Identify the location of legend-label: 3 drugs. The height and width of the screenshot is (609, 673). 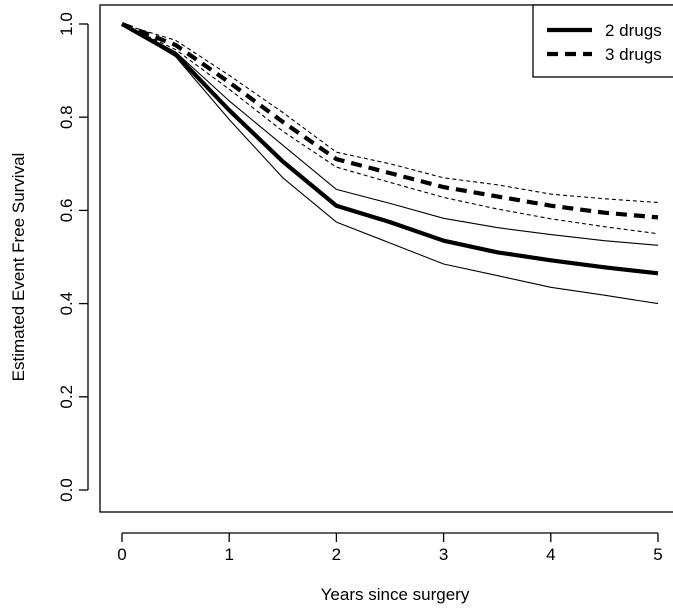
(633, 54).